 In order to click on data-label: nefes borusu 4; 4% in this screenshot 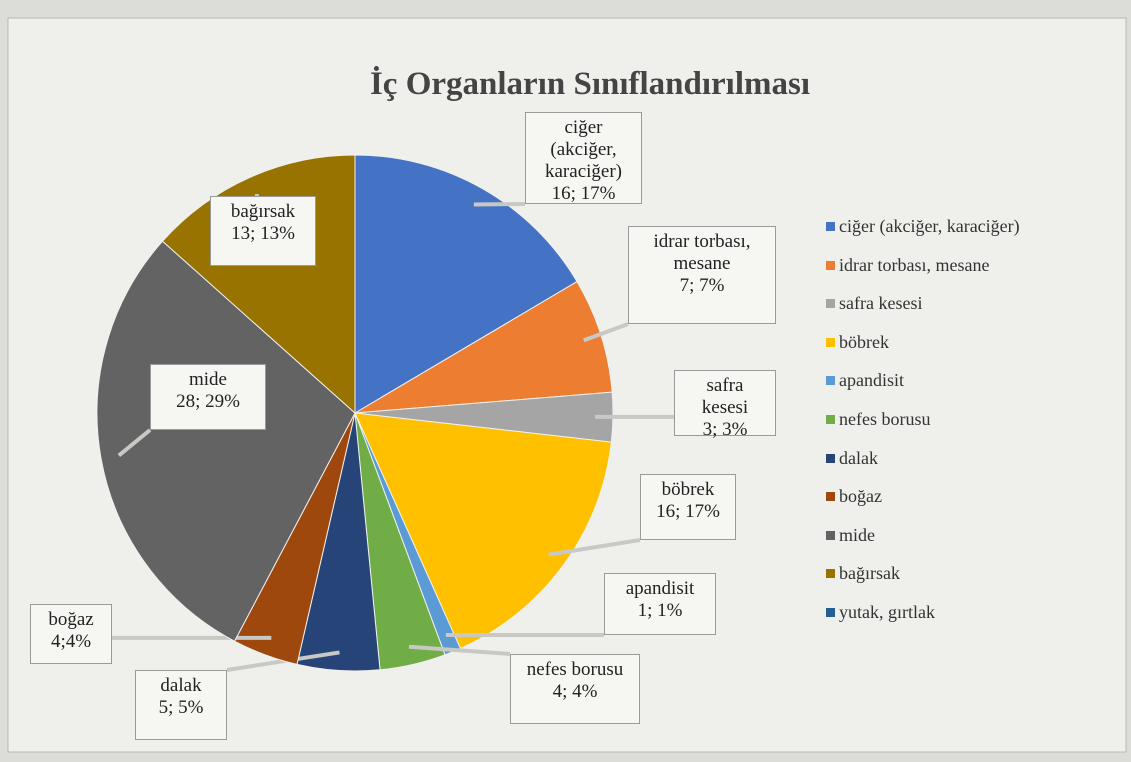, I will do `click(575, 689)`.